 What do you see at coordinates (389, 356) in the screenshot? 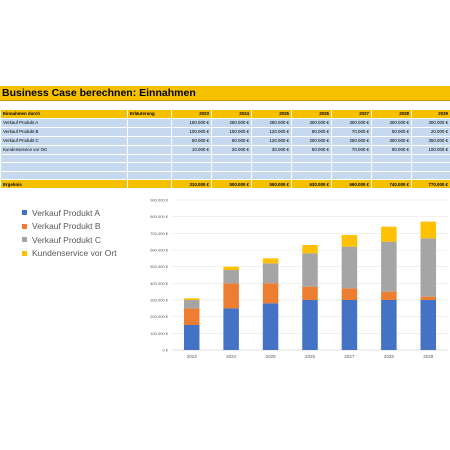
I see `x-tick-label: 2028` at bounding box center [389, 356].